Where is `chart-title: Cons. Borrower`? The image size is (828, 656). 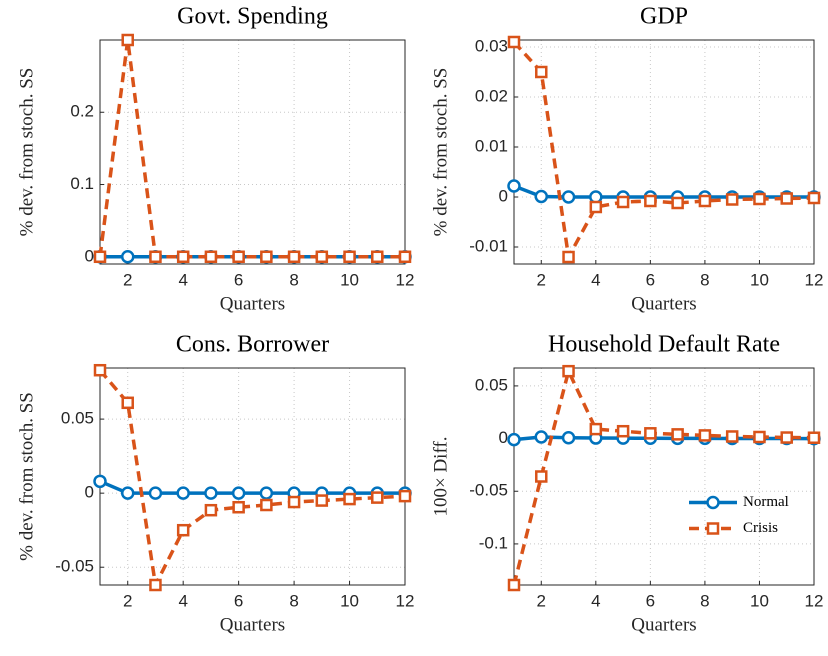 chart-title: Cons. Borrower is located at coordinates (252, 345).